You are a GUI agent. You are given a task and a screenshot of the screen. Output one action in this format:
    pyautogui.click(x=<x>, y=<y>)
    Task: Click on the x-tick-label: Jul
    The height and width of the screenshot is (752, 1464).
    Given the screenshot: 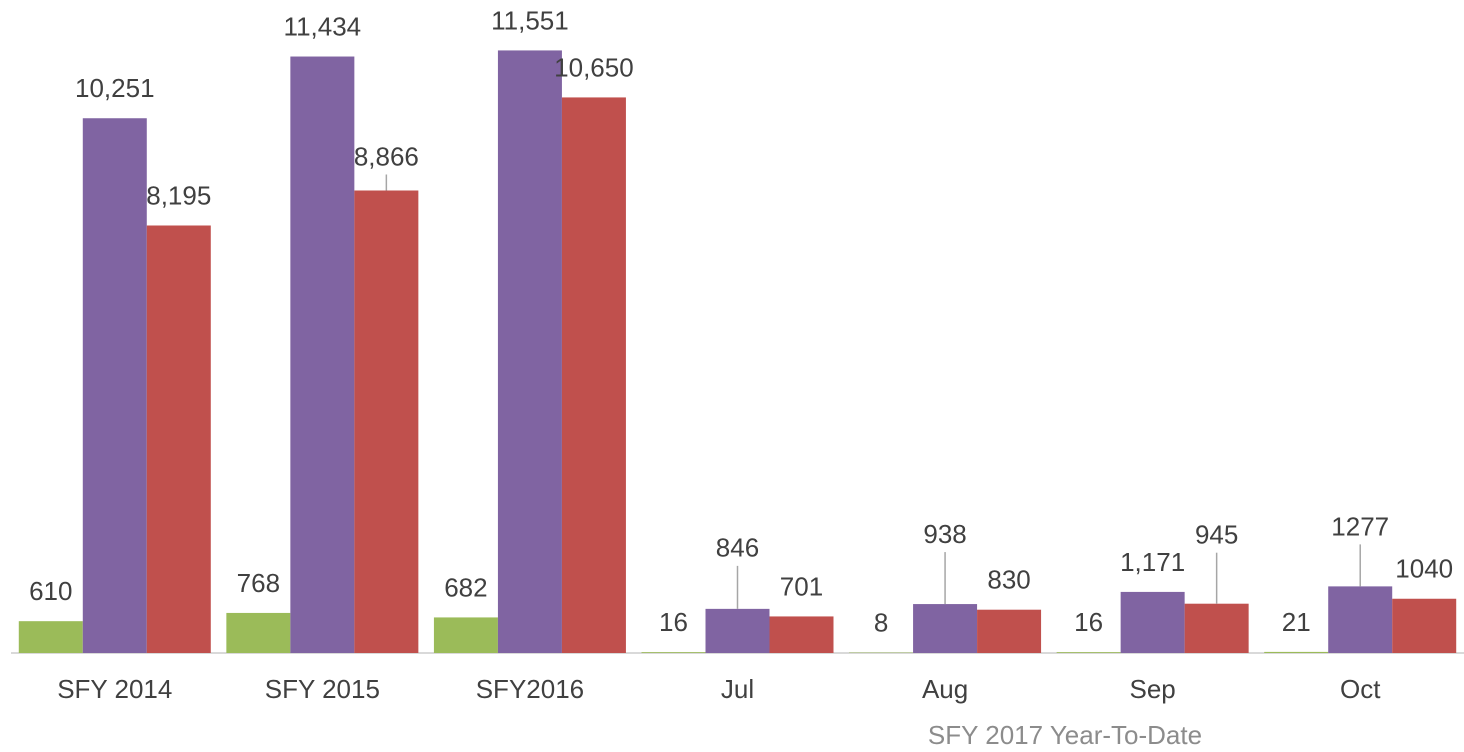 What is the action you would take?
    pyautogui.click(x=737, y=689)
    